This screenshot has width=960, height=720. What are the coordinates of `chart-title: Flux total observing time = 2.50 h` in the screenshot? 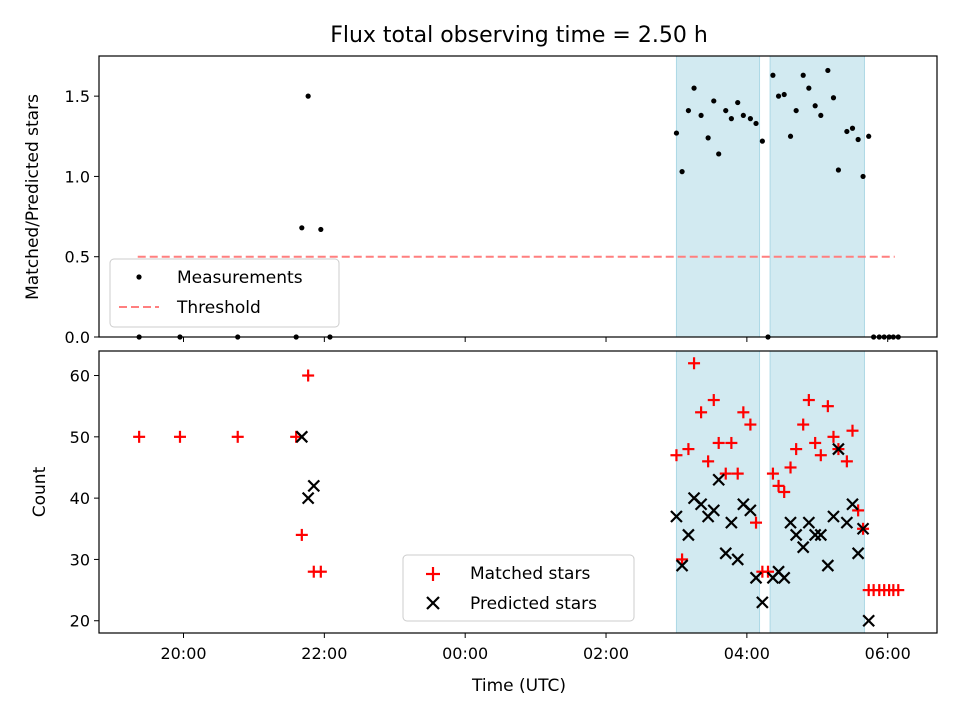 It's located at (519, 35).